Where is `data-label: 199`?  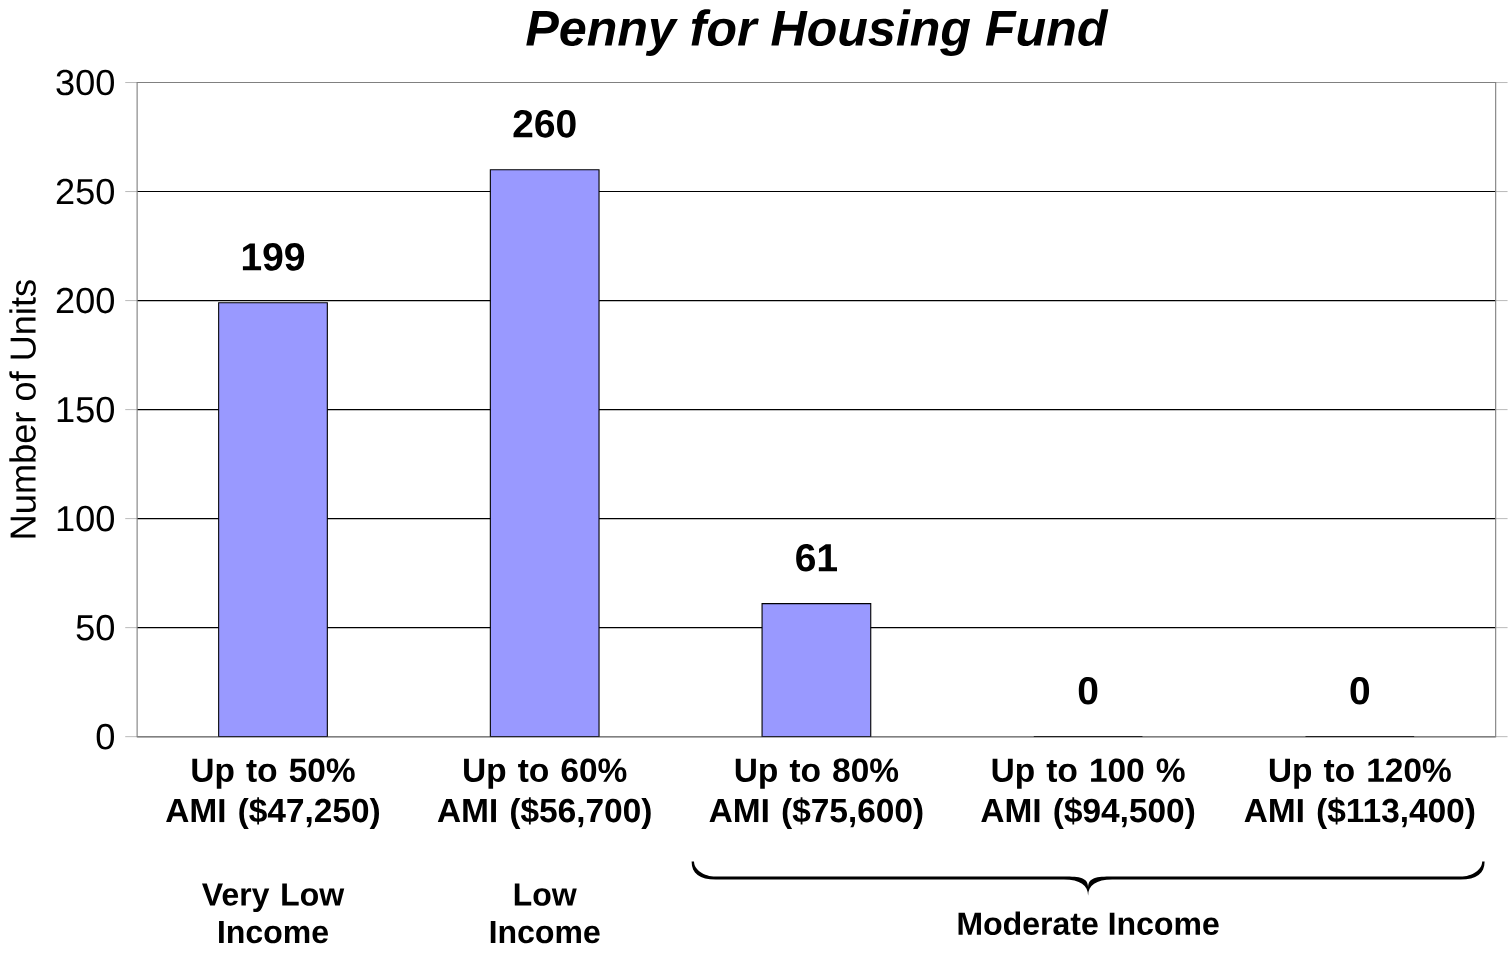
data-label: 199 is located at coordinates (273, 257).